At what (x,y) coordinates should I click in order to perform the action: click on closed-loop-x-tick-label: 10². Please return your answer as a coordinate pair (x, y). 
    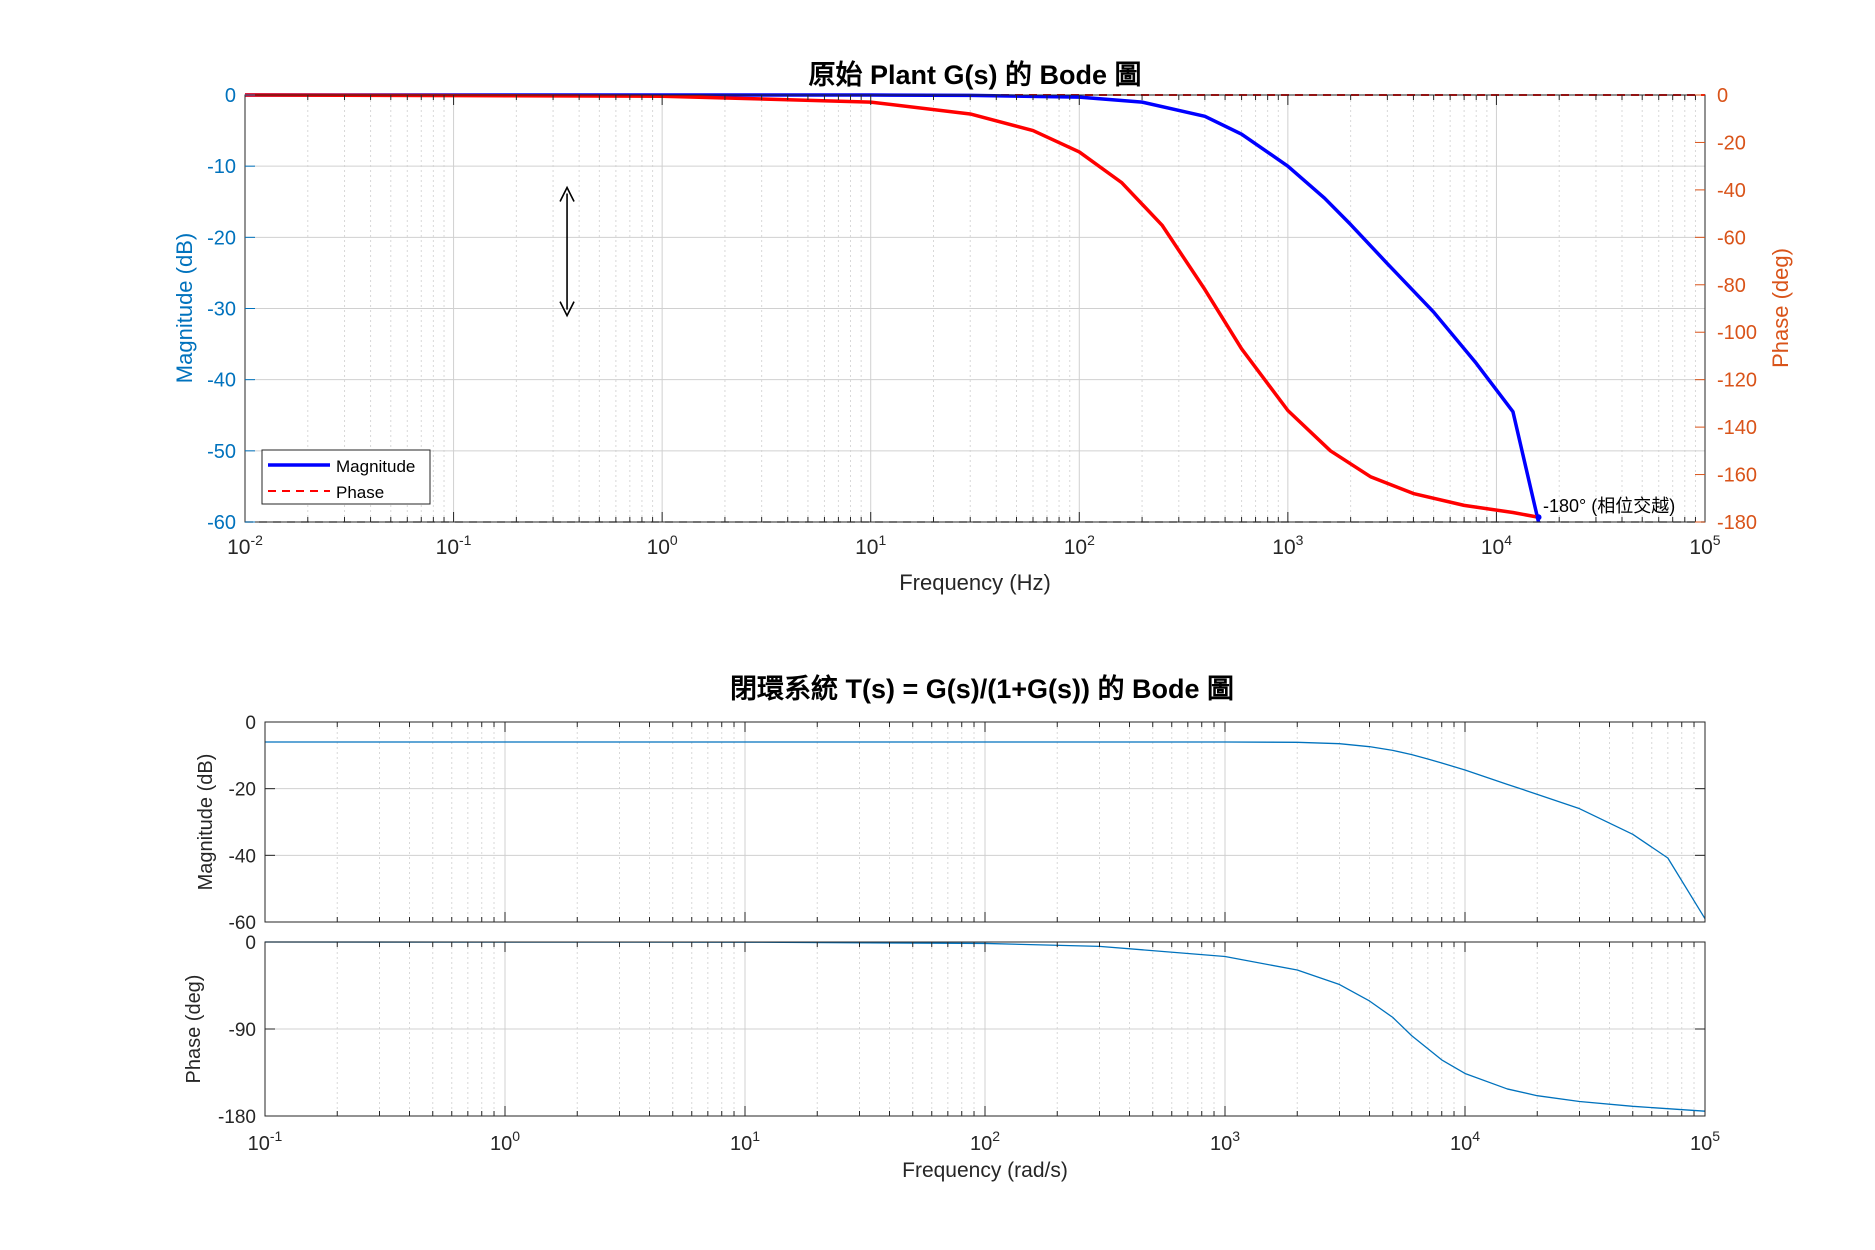
    Looking at the image, I should click on (985, 1141).